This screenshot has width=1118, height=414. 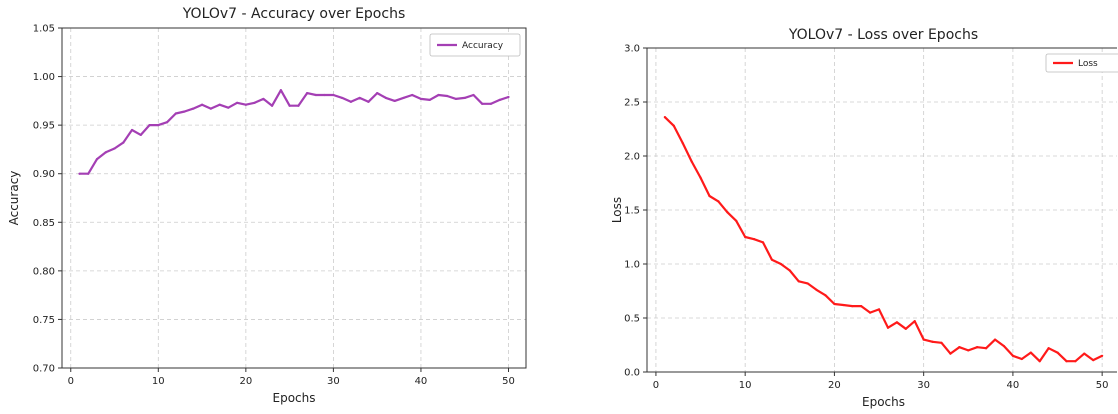 I want to click on loss-y-tick-label: 0.5, so click(x=632, y=319).